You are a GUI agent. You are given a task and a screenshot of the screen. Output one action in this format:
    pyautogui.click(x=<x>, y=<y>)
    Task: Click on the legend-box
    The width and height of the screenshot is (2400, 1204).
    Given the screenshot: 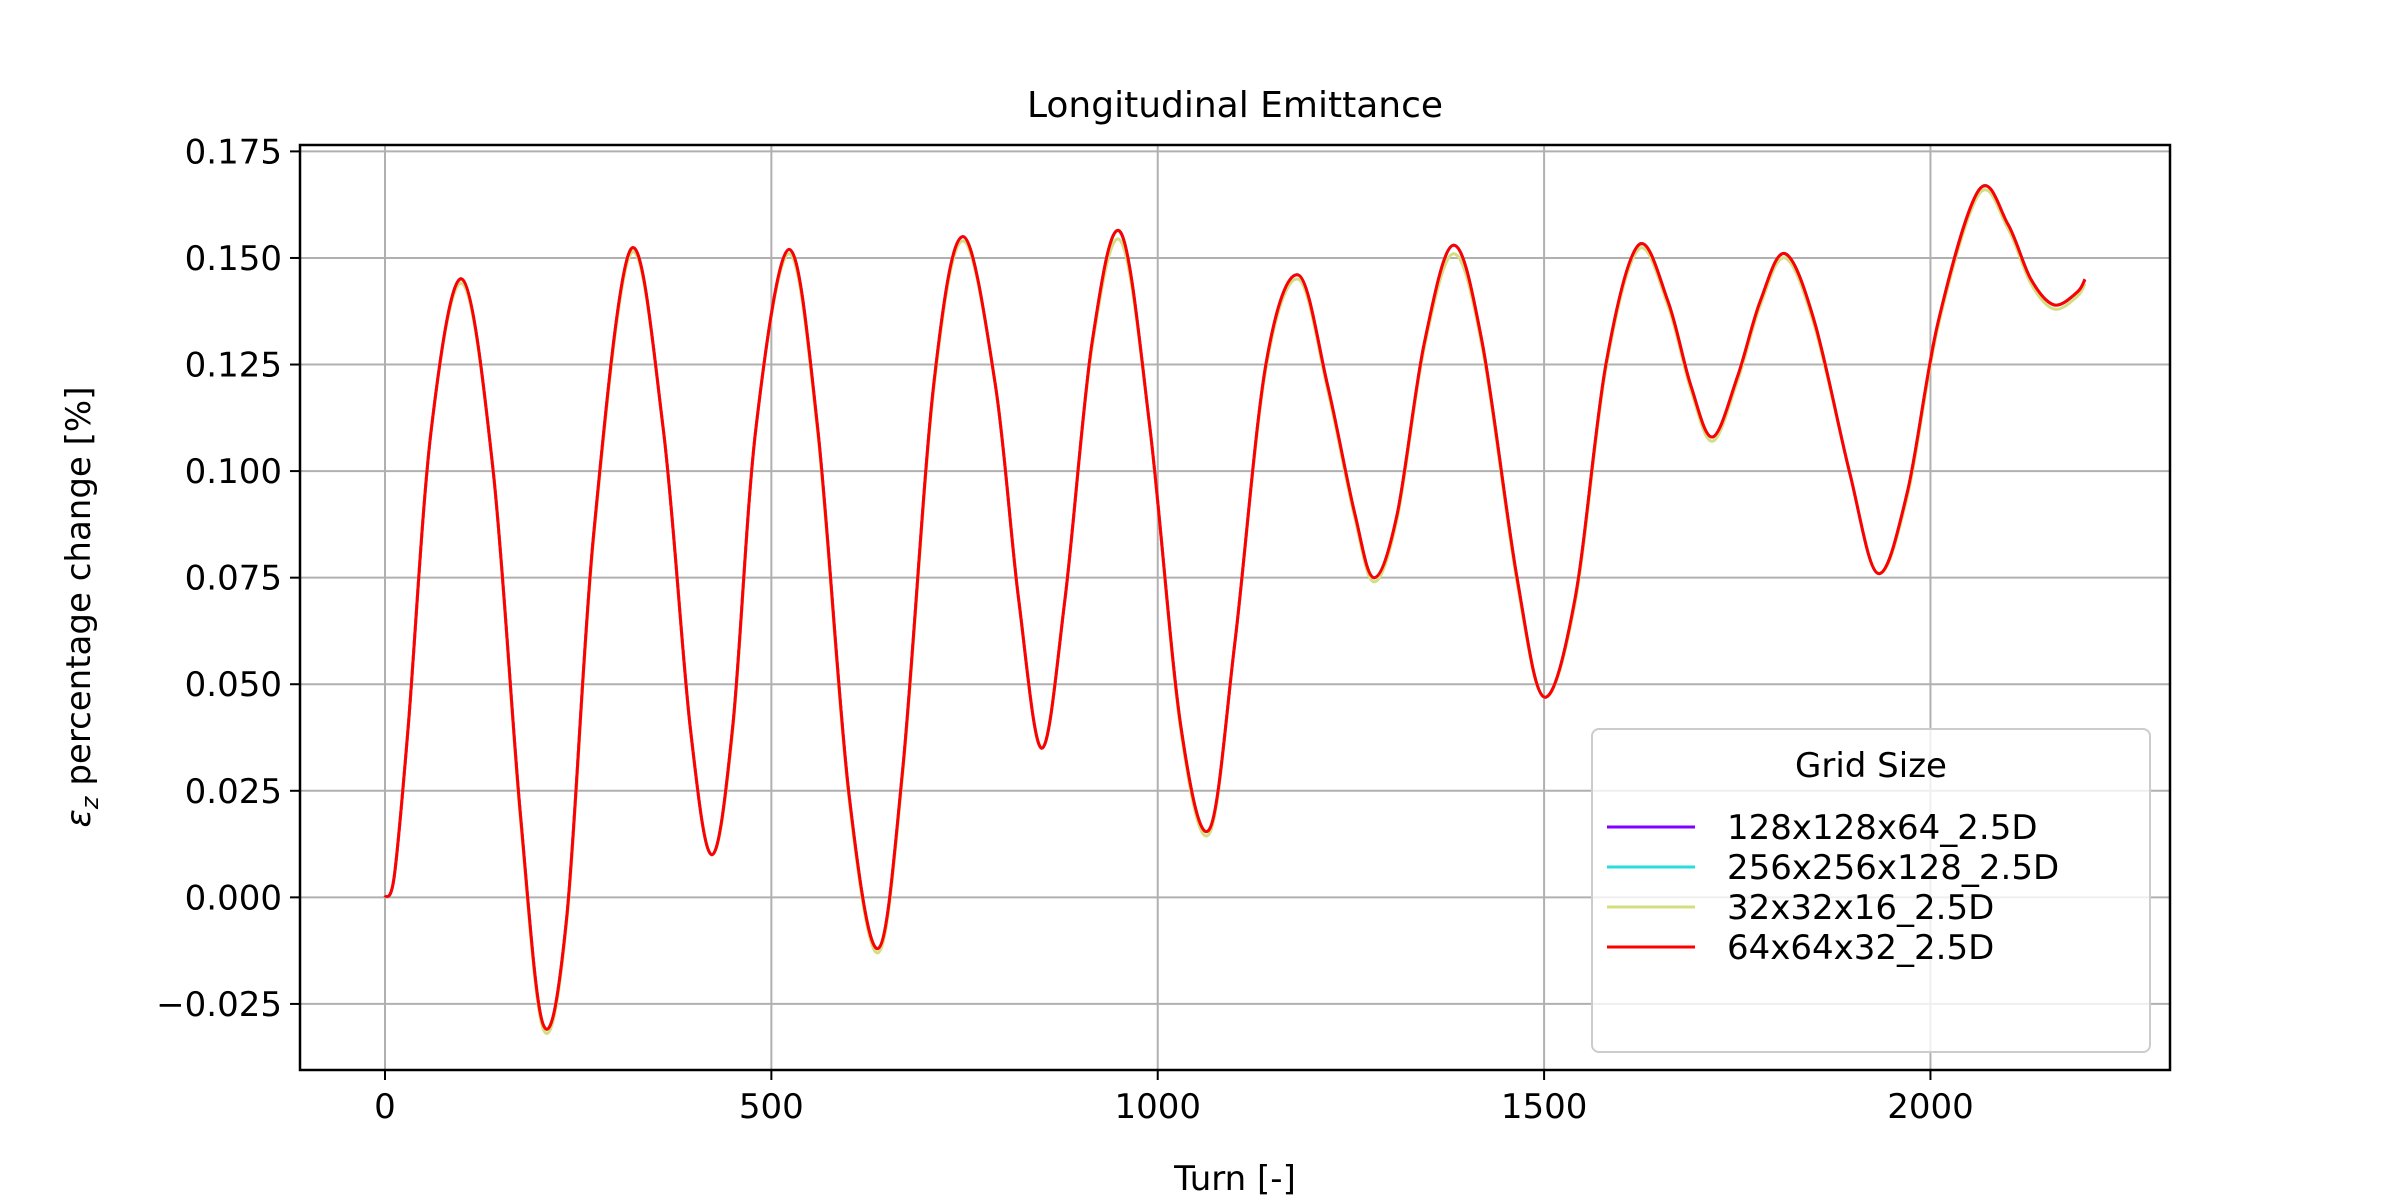 What is the action you would take?
    pyautogui.click(x=1871, y=890)
    